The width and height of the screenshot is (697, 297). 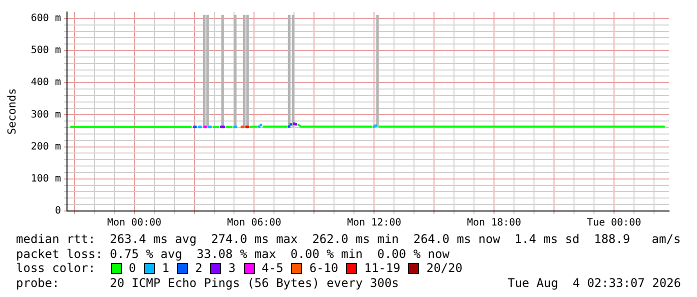 I want to click on x-tick-label: Tue 00:00, so click(x=614, y=223).